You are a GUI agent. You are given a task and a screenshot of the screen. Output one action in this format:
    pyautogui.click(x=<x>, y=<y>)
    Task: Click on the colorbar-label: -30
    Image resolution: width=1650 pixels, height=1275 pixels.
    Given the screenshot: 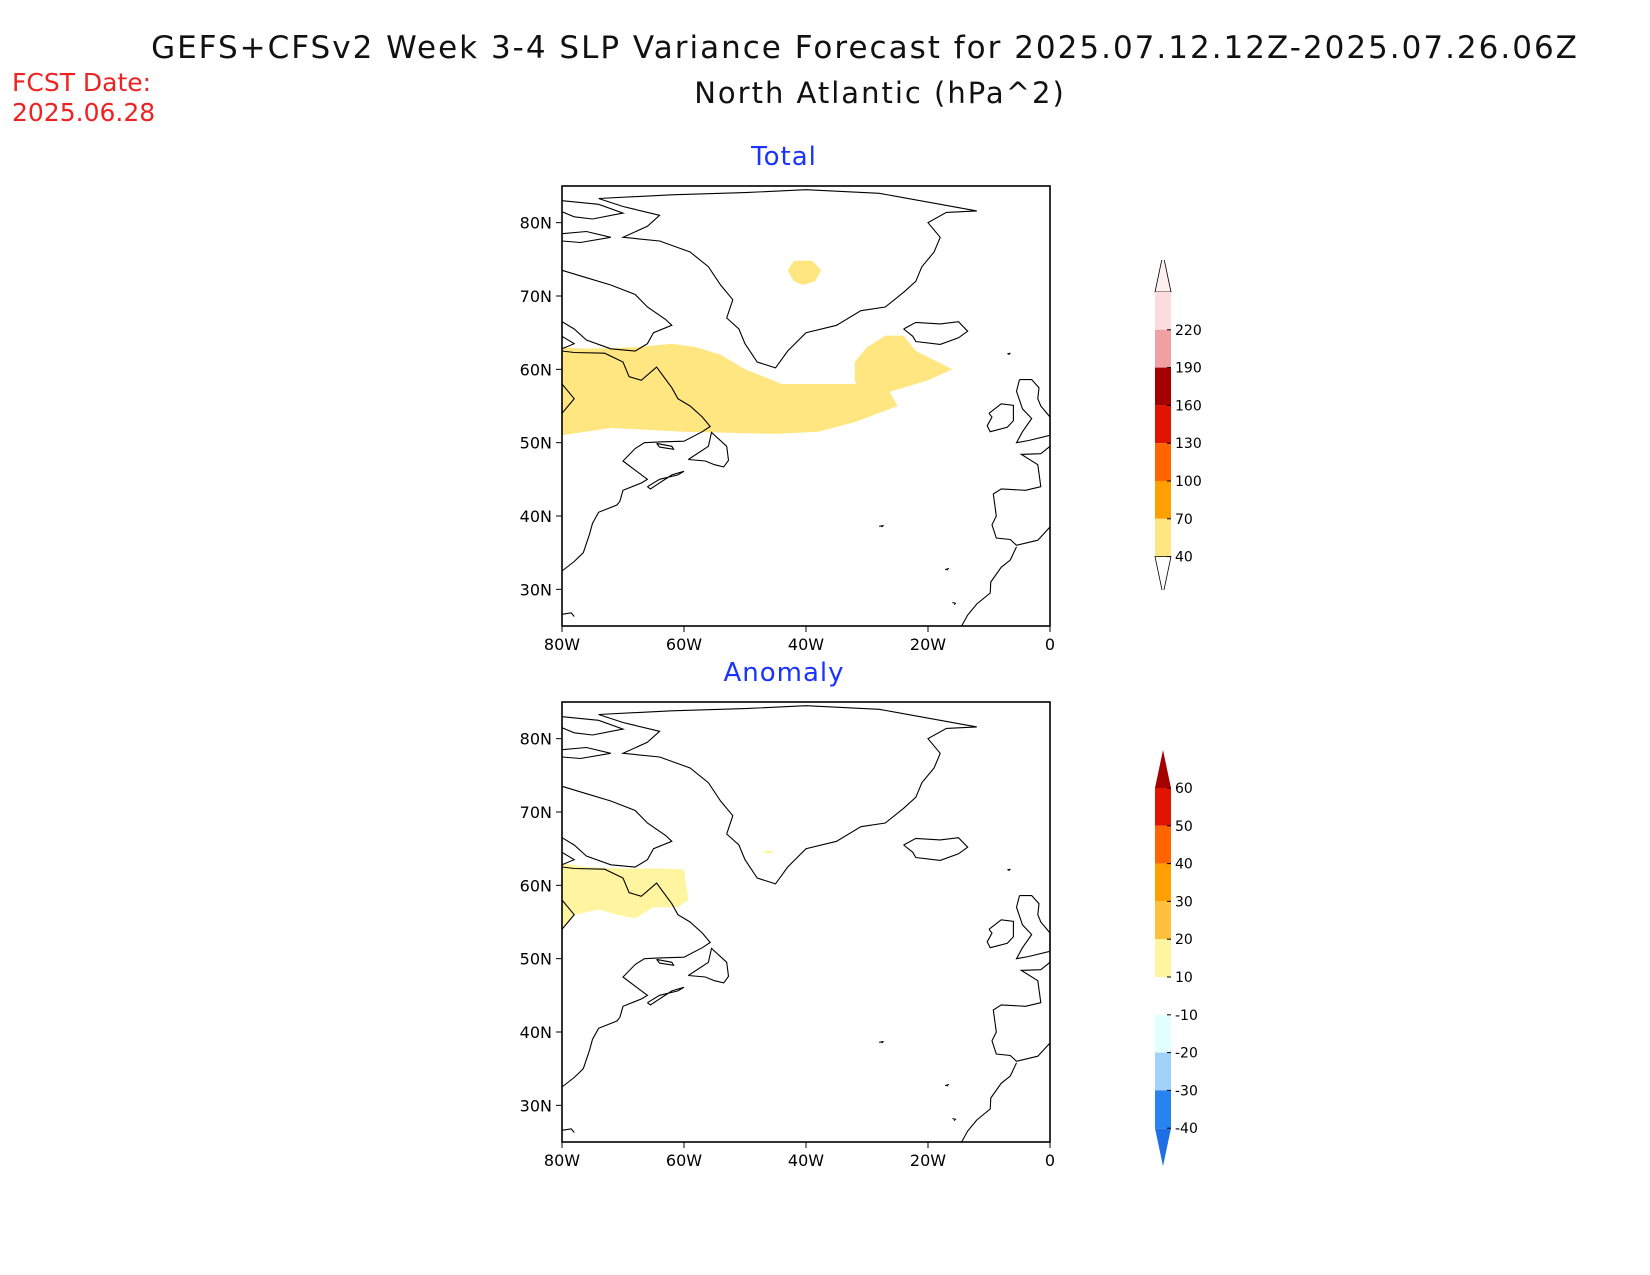 What is the action you would take?
    pyautogui.click(x=1186, y=1091)
    